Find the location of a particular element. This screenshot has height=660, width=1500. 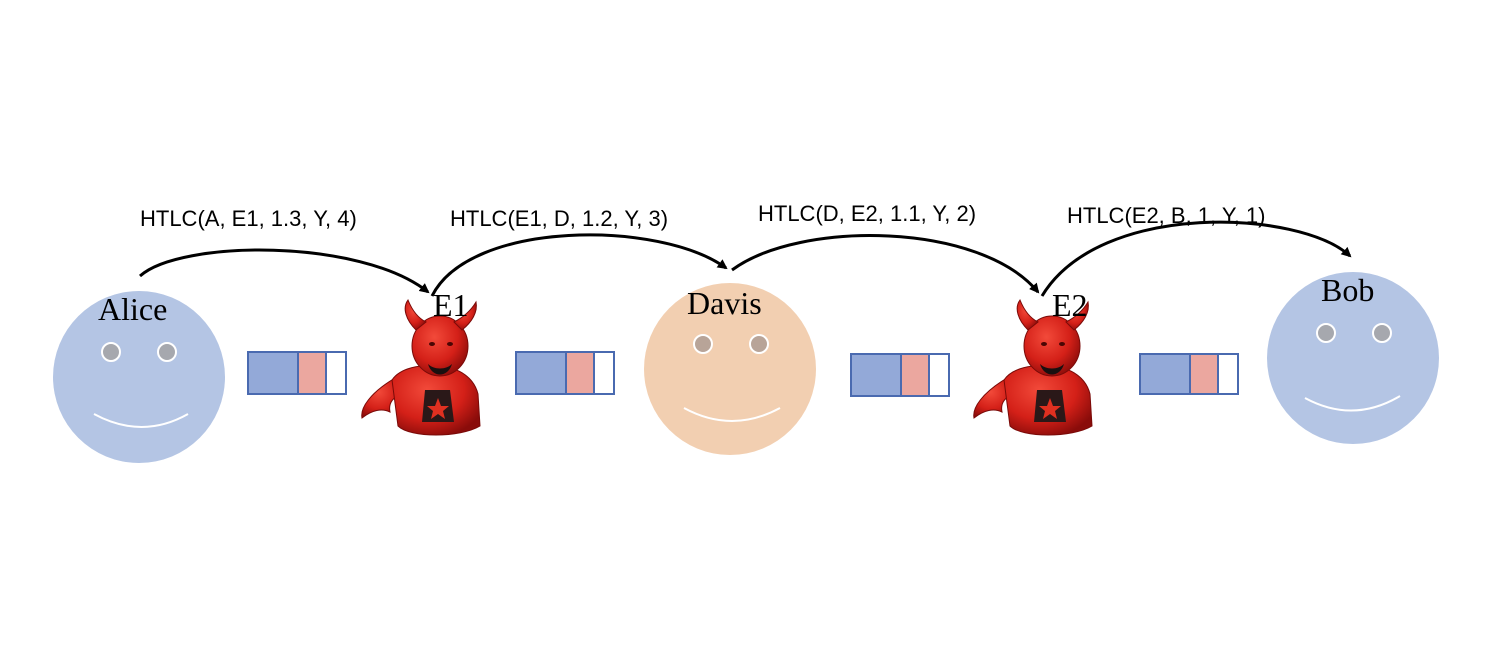

htlc-arrow-e2-bob is located at coordinates (1196, 258).